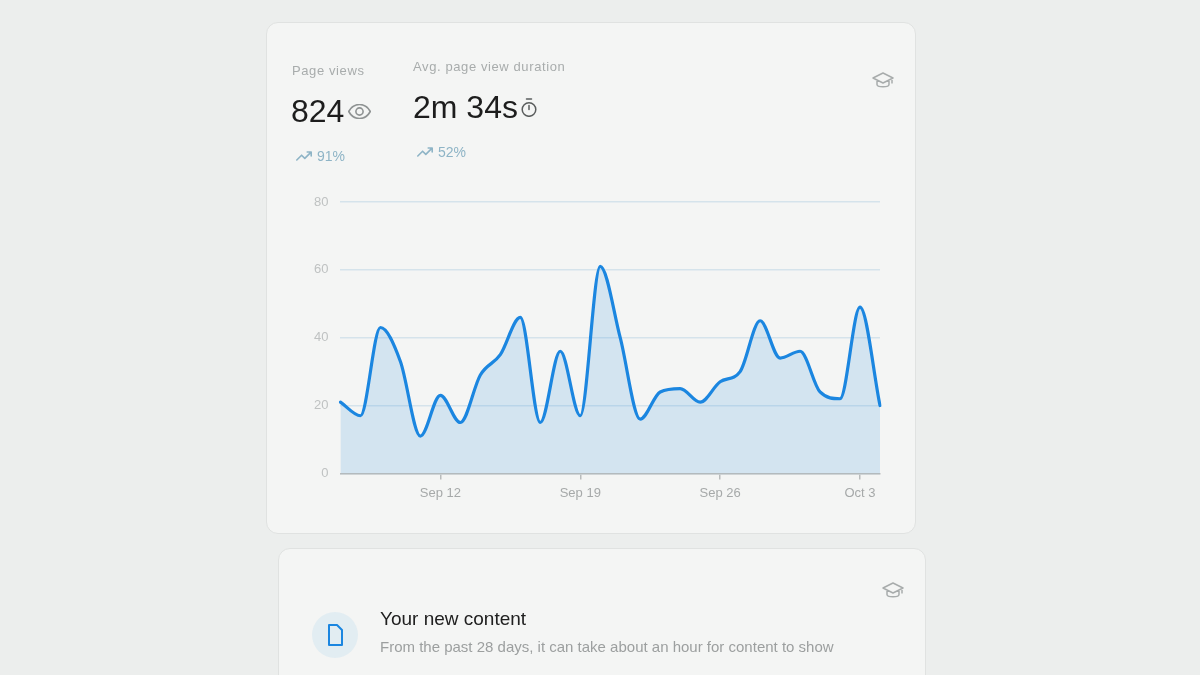 This screenshot has width=1200, height=675. Describe the element at coordinates (860, 492) in the screenshot. I see `x-tick-label: Oct 3` at that location.